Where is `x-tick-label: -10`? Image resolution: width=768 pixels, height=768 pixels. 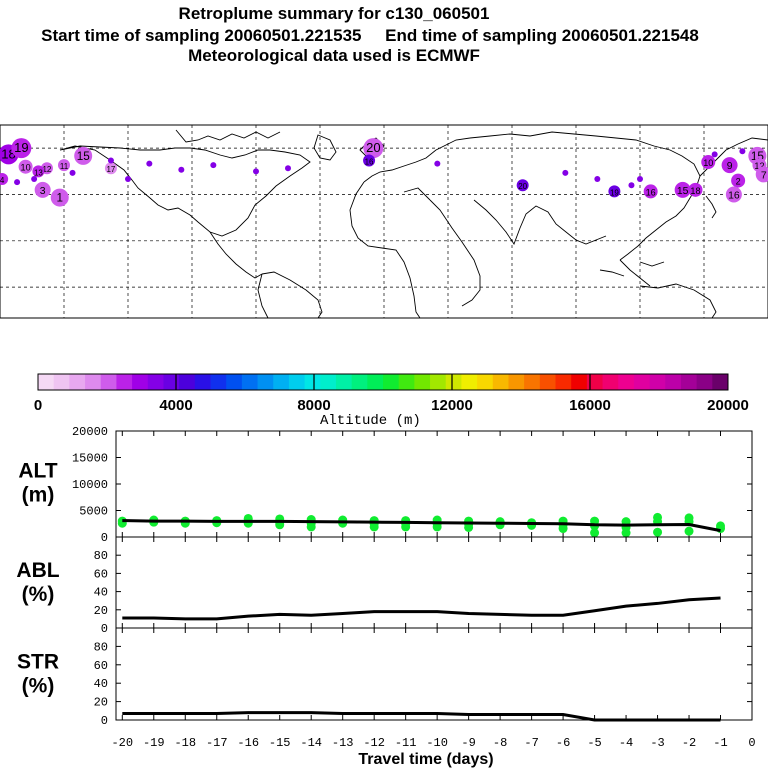 x-tick-label: -10 is located at coordinates (437, 743).